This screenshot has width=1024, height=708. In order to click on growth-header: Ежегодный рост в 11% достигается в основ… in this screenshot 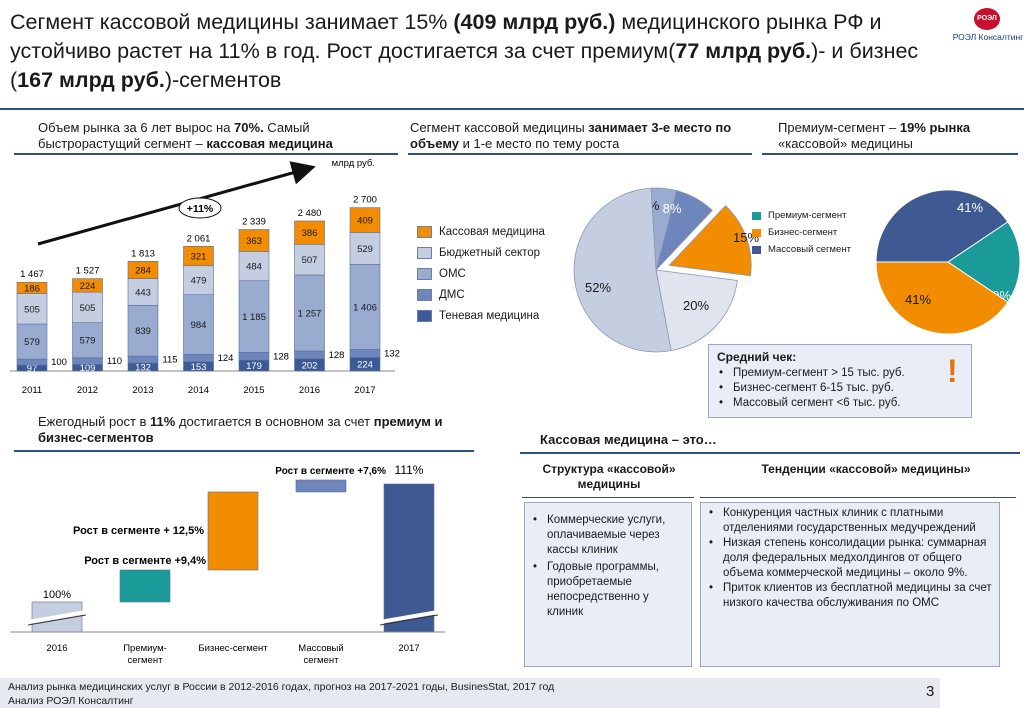, I will do `click(240, 429)`.